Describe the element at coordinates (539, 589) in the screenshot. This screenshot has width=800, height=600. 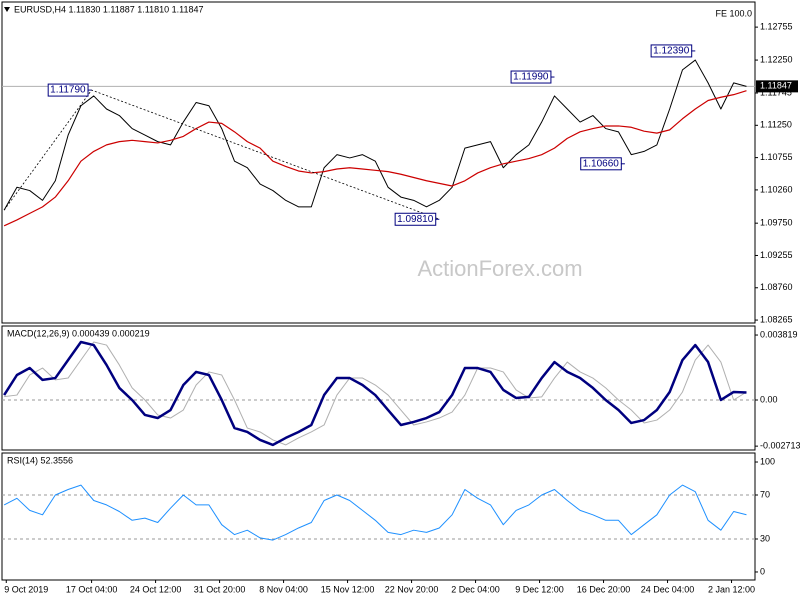
I see `x-tick-label: 9 Dec 12:00` at that location.